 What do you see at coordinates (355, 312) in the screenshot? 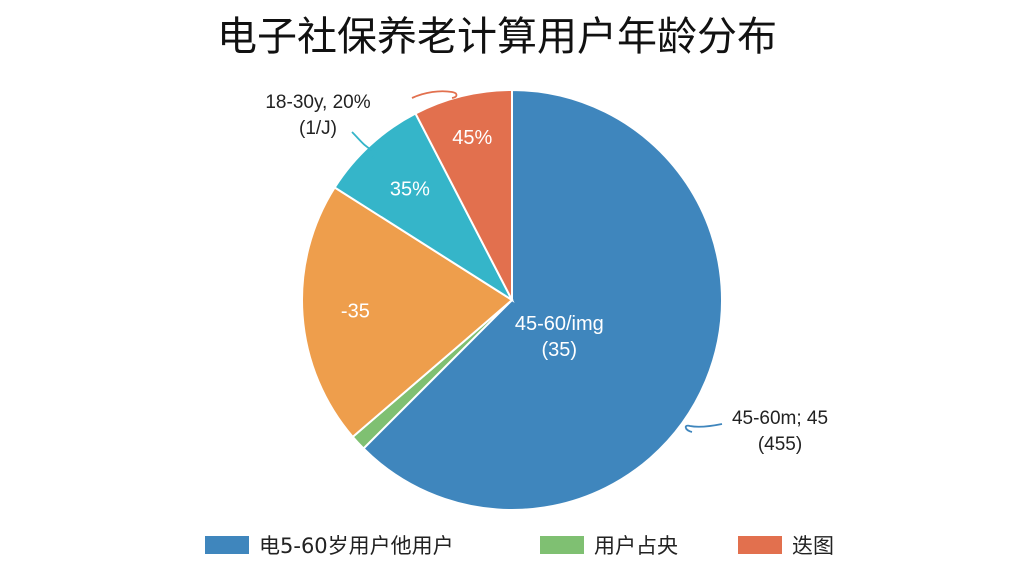
I see `slice-label-2-0: -35` at bounding box center [355, 312].